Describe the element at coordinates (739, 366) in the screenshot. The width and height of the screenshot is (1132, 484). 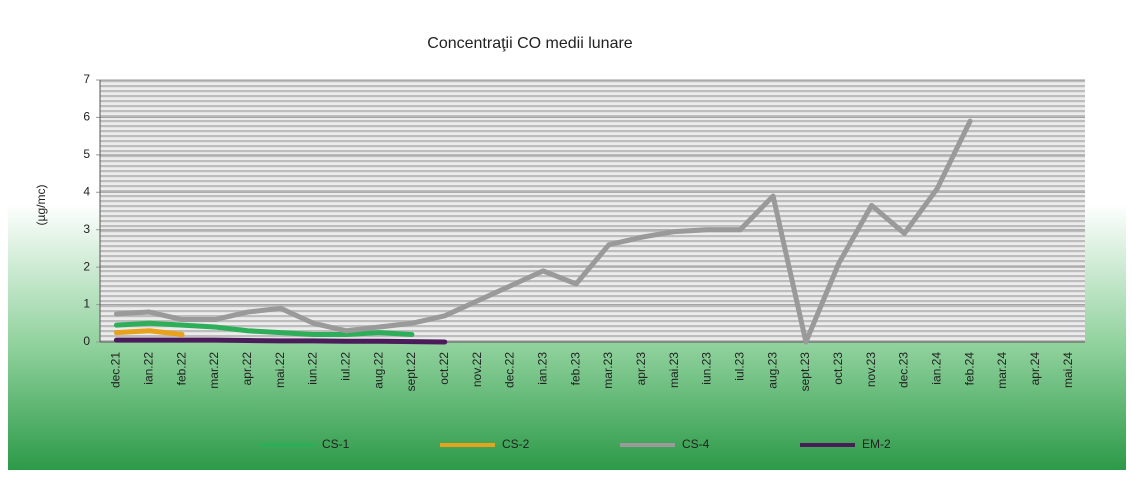
I see `x-tick-label: iul.23` at that location.